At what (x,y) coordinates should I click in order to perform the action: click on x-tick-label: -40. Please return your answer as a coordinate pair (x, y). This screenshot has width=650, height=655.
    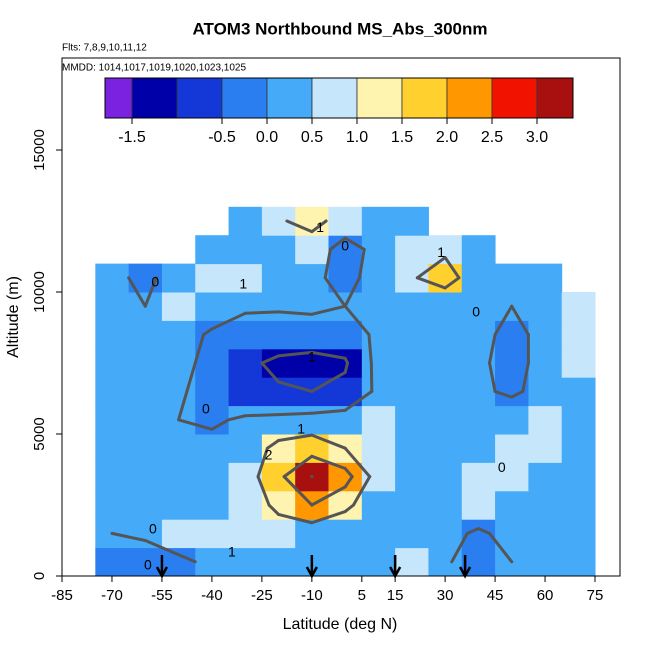
    Looking at the image, I should click on (212, 595).